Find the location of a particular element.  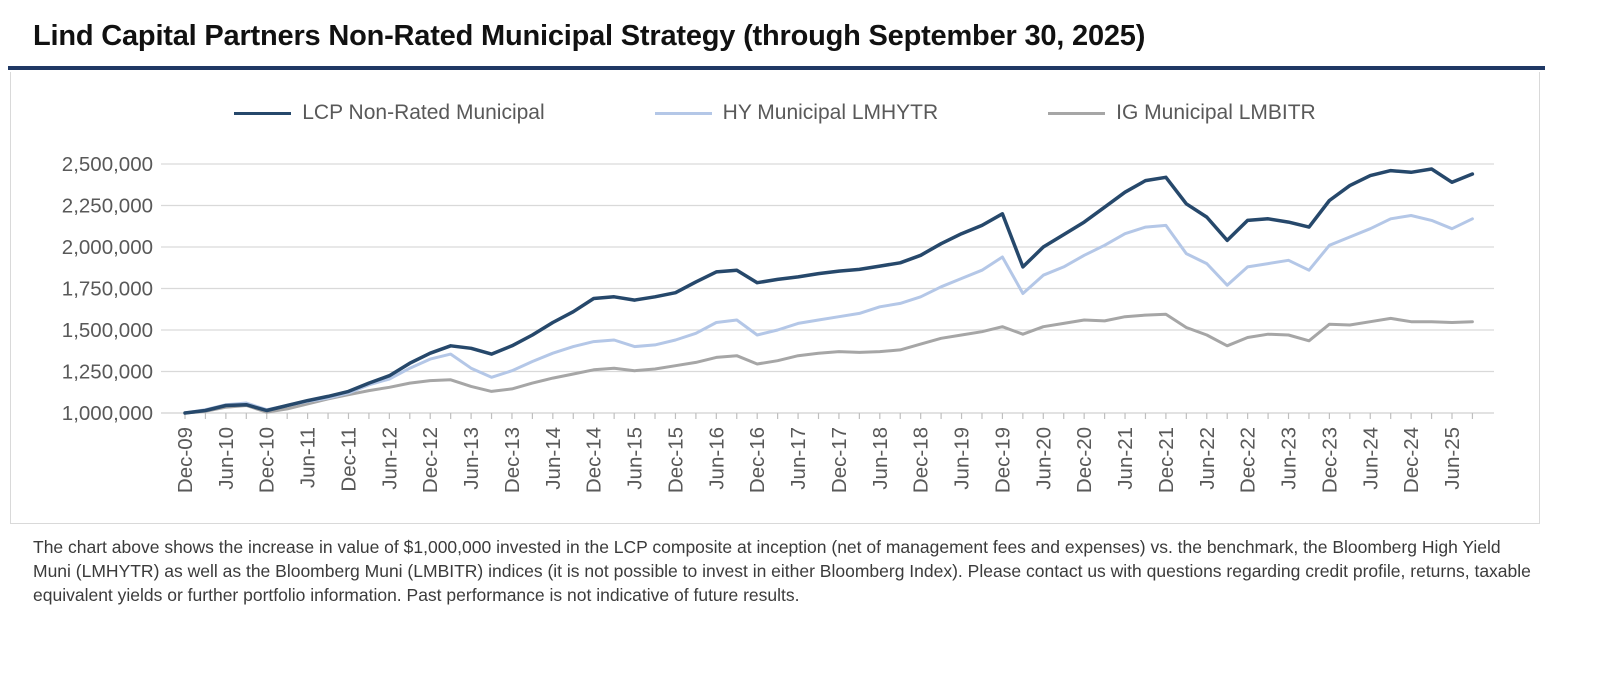

x-axis-label: Jun-22 is located at coordinates (1207, 458).